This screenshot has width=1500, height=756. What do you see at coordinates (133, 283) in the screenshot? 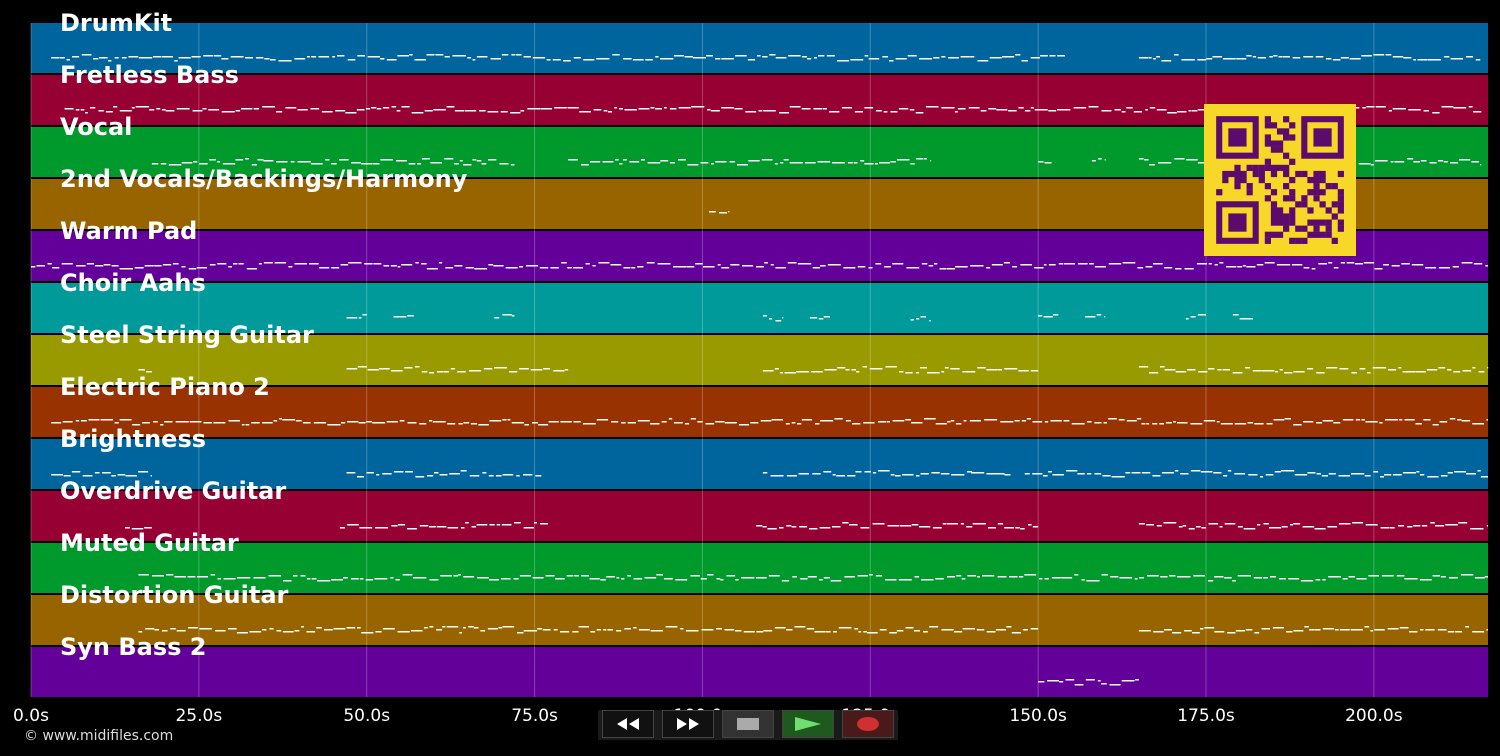
I see `track-label: Choir Aahs` at bounding box center [133, 283].